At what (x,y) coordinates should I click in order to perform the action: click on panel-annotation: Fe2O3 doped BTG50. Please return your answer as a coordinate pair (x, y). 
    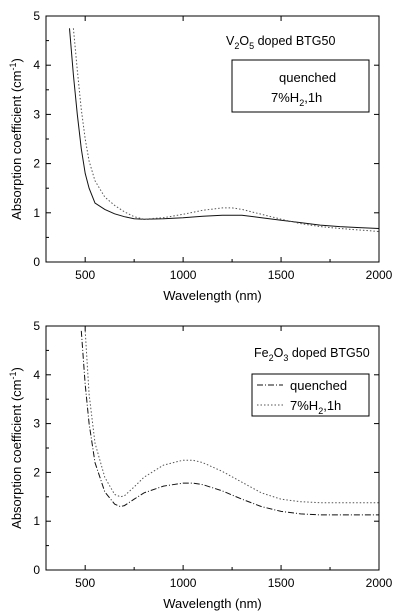
    Looking at the image, I should click on (312, 354).